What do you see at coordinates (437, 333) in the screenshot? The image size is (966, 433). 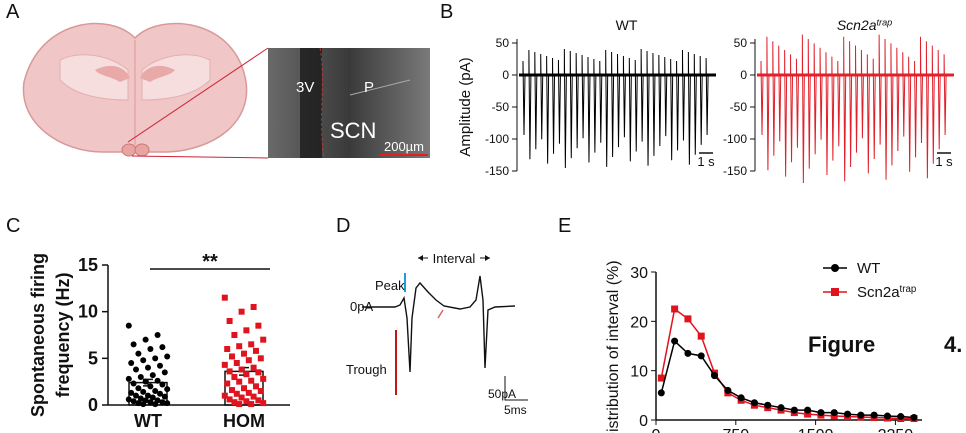 I see `panel-d: Interval Peak 0pA Trough 50pA 5ms` at bounding box center [437, 333].